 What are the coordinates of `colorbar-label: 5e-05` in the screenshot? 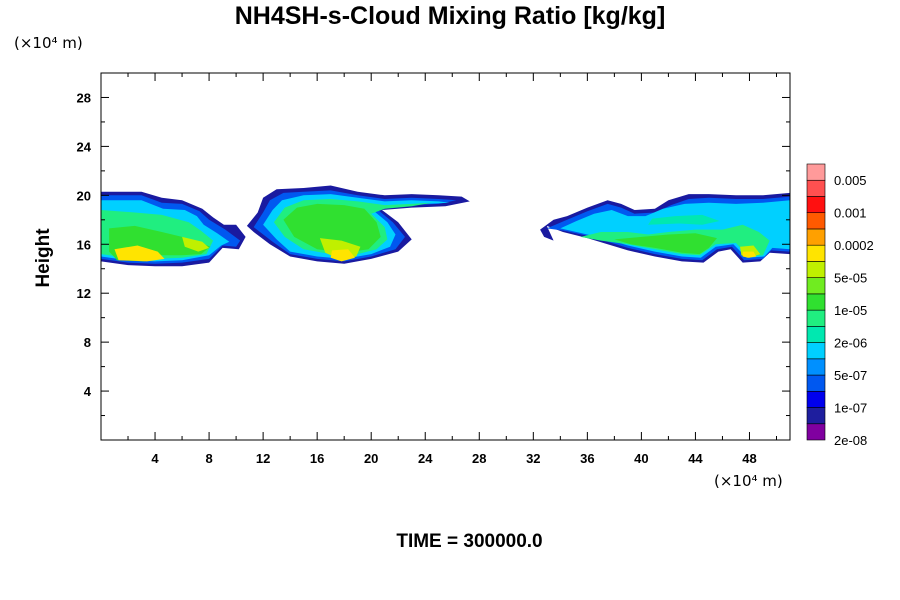 It's located at (850, 278).